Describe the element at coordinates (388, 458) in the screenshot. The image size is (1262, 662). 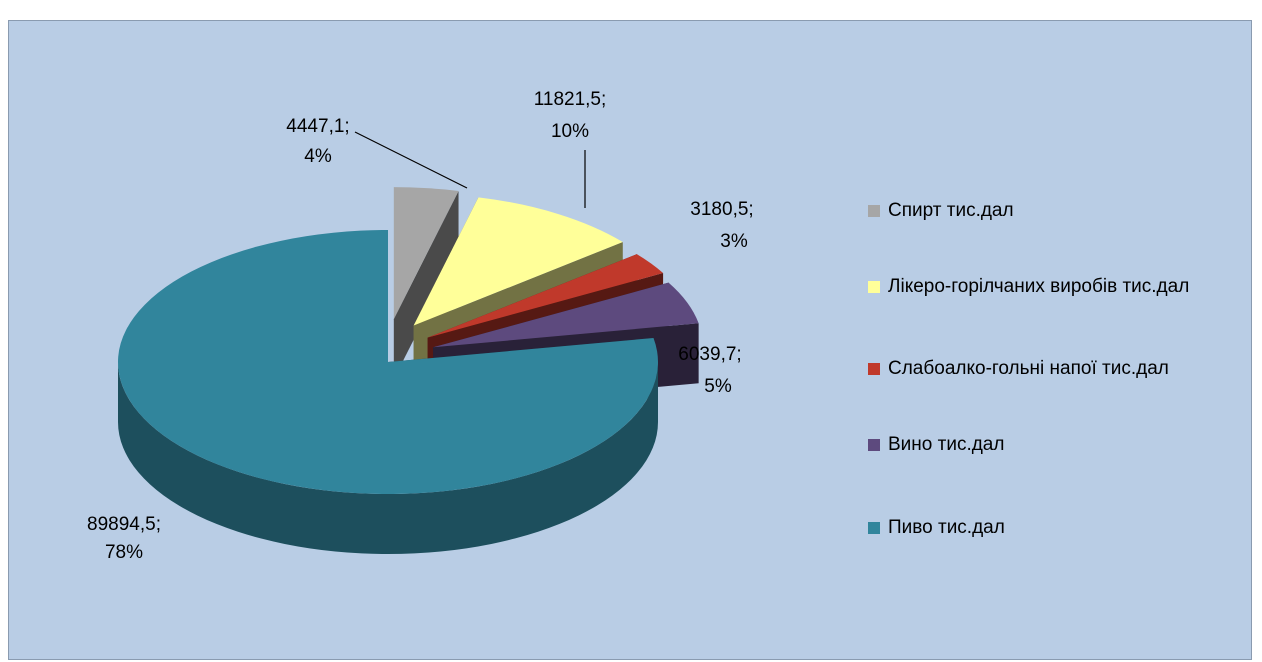
I see `slice-wall` at that location.